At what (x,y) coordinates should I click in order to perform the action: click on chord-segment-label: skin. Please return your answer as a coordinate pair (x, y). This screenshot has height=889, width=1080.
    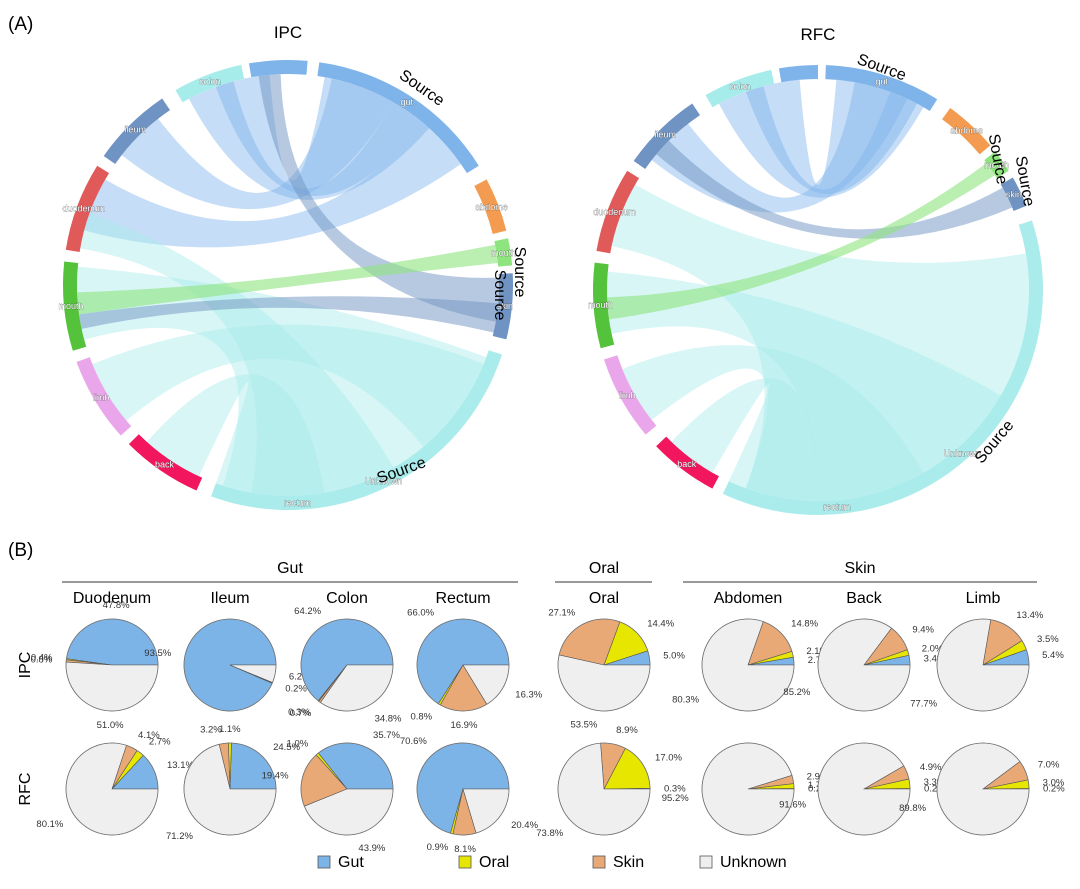
    Looking at the image, I should click on (505, 306).